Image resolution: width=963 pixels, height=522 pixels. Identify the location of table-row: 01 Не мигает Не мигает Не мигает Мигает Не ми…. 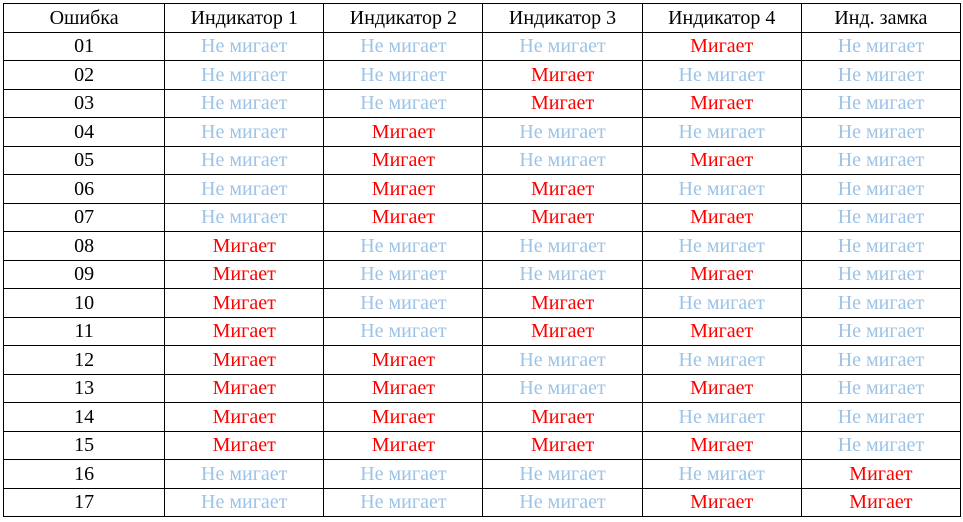
(482, 46).